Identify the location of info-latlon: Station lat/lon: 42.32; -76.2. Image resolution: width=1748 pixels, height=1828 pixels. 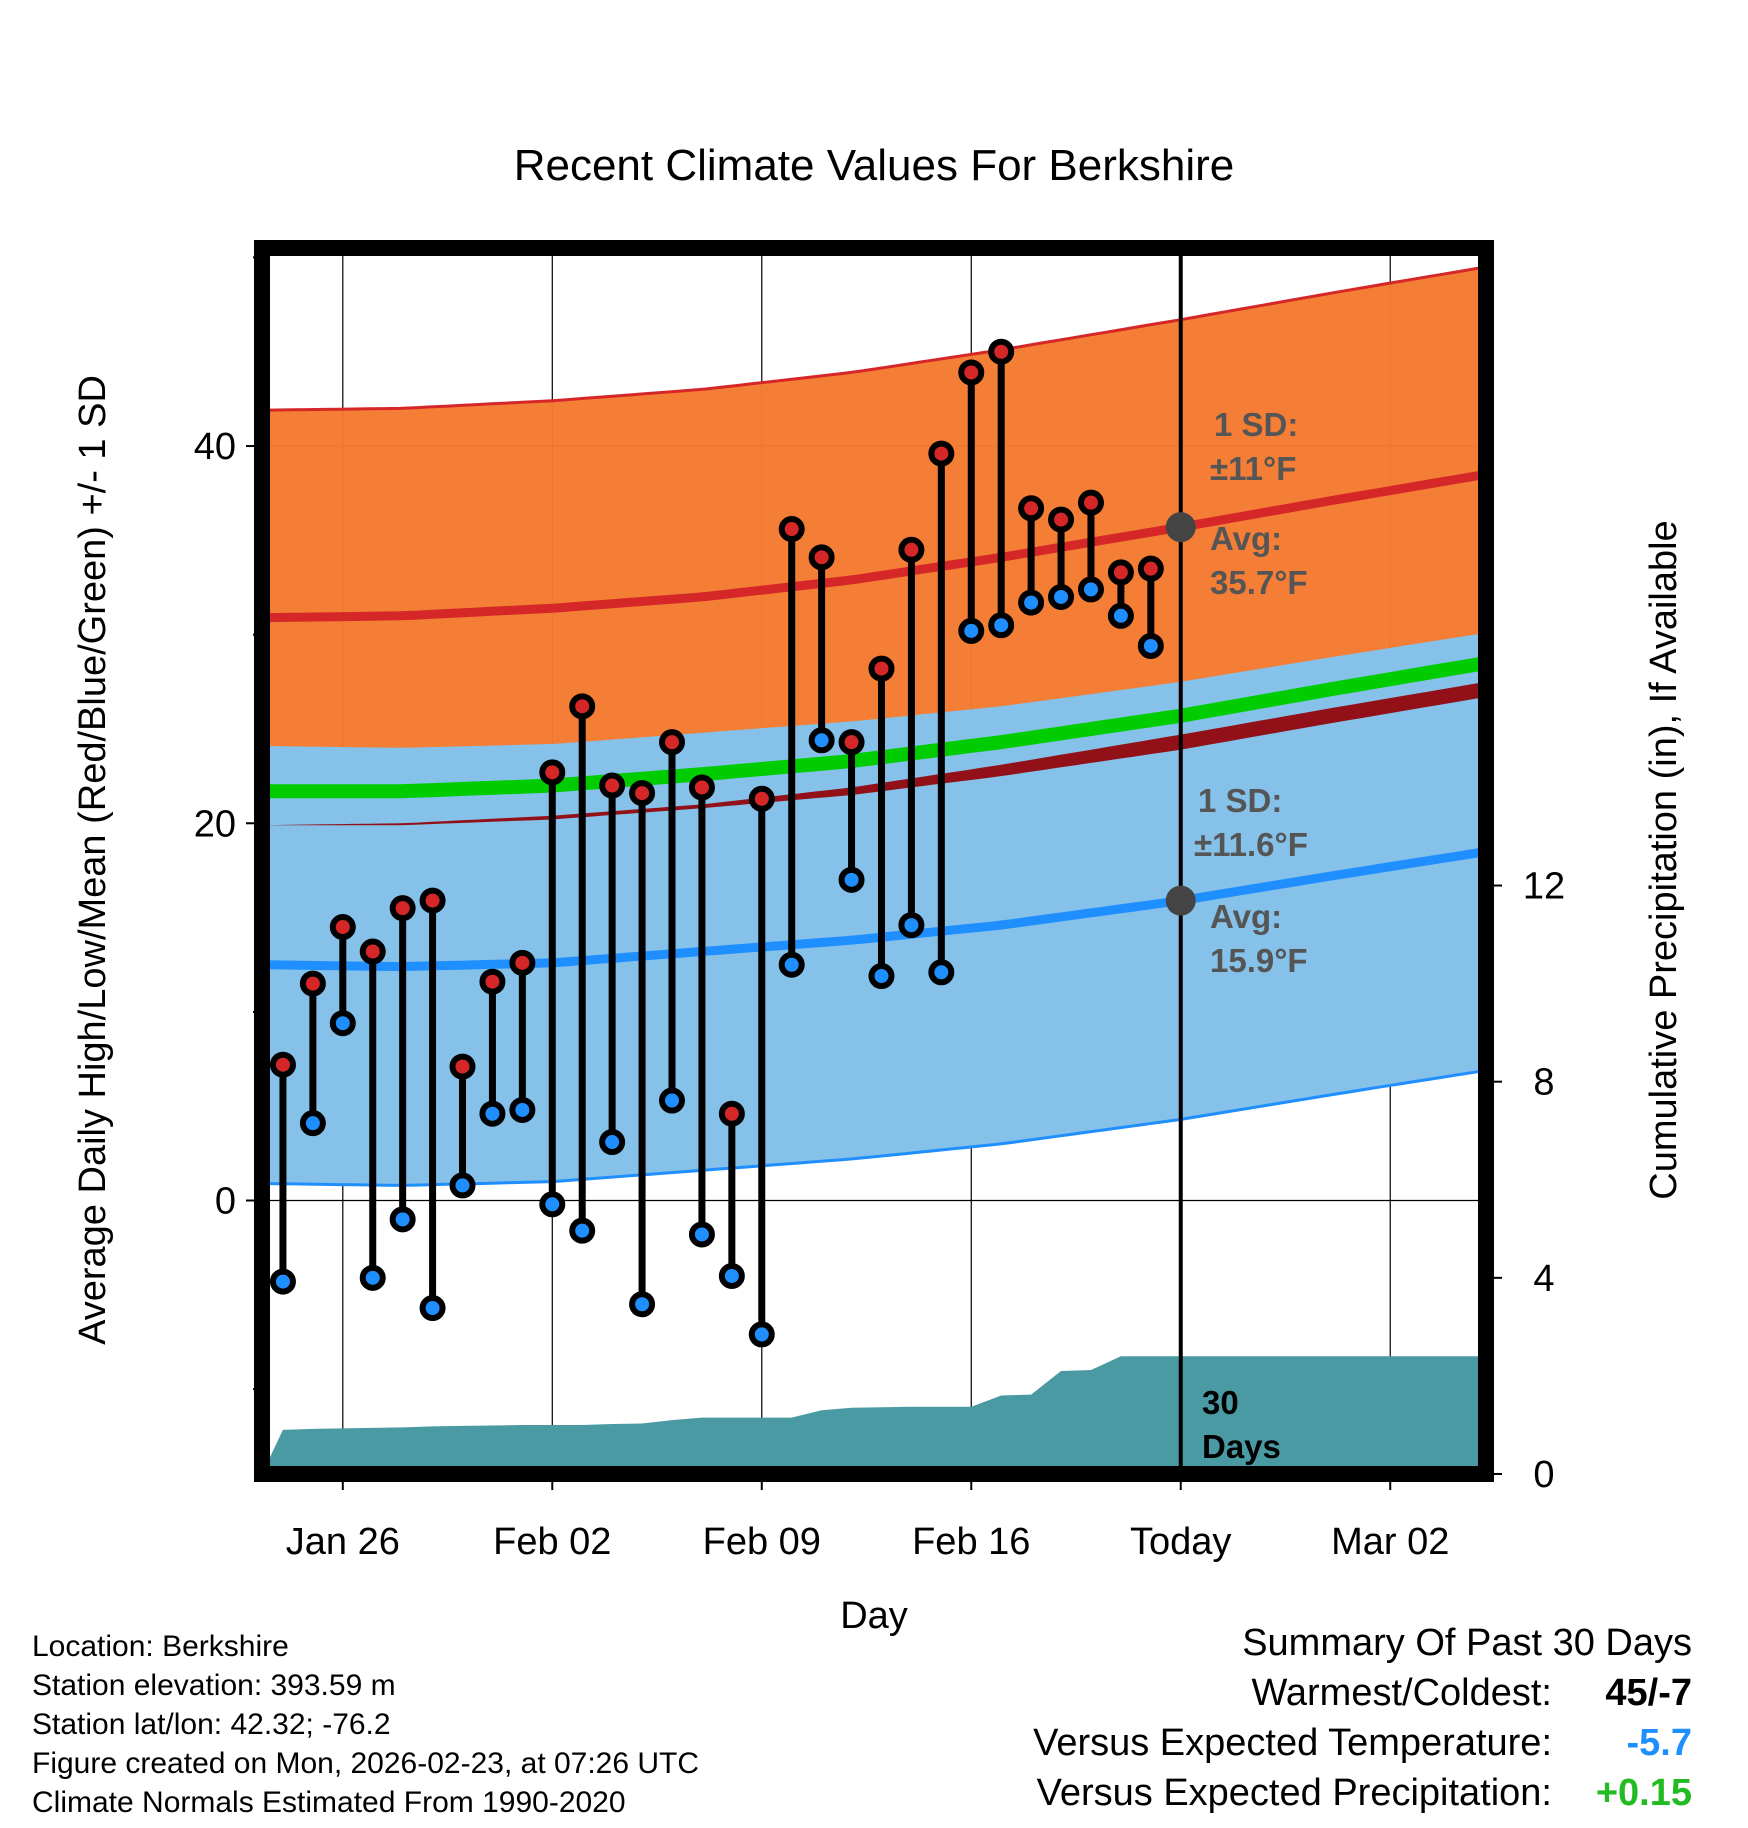
(211, 1724).